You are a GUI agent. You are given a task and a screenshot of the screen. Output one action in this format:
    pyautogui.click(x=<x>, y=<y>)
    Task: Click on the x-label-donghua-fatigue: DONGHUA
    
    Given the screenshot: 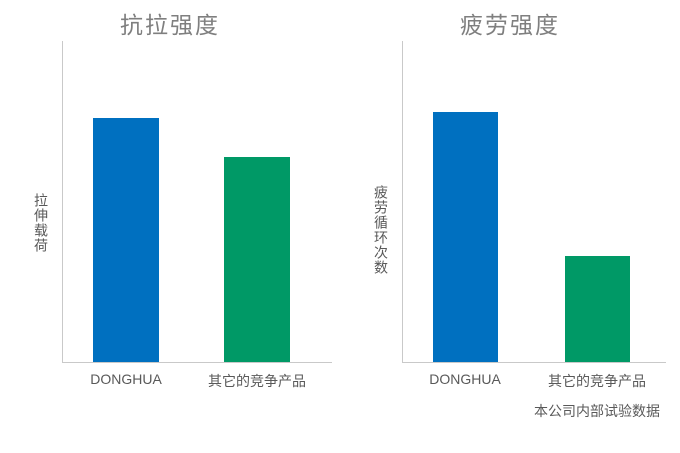 What is the action you would take?
    pyautogui.click(x=465, y=379)
    